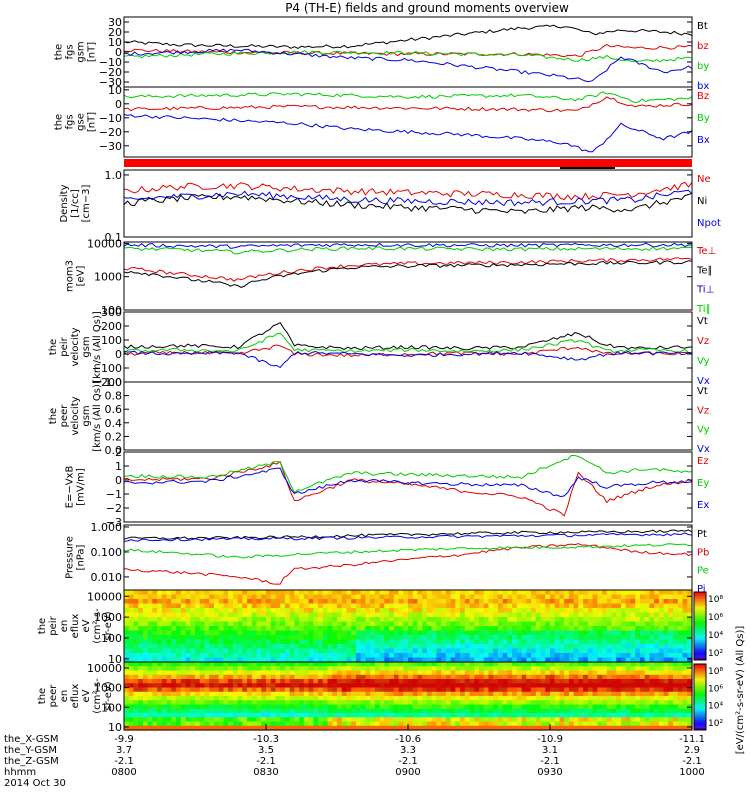 The image size is (750, 800). I want to click on y-tick-label: 0.2, so click(114, 436).